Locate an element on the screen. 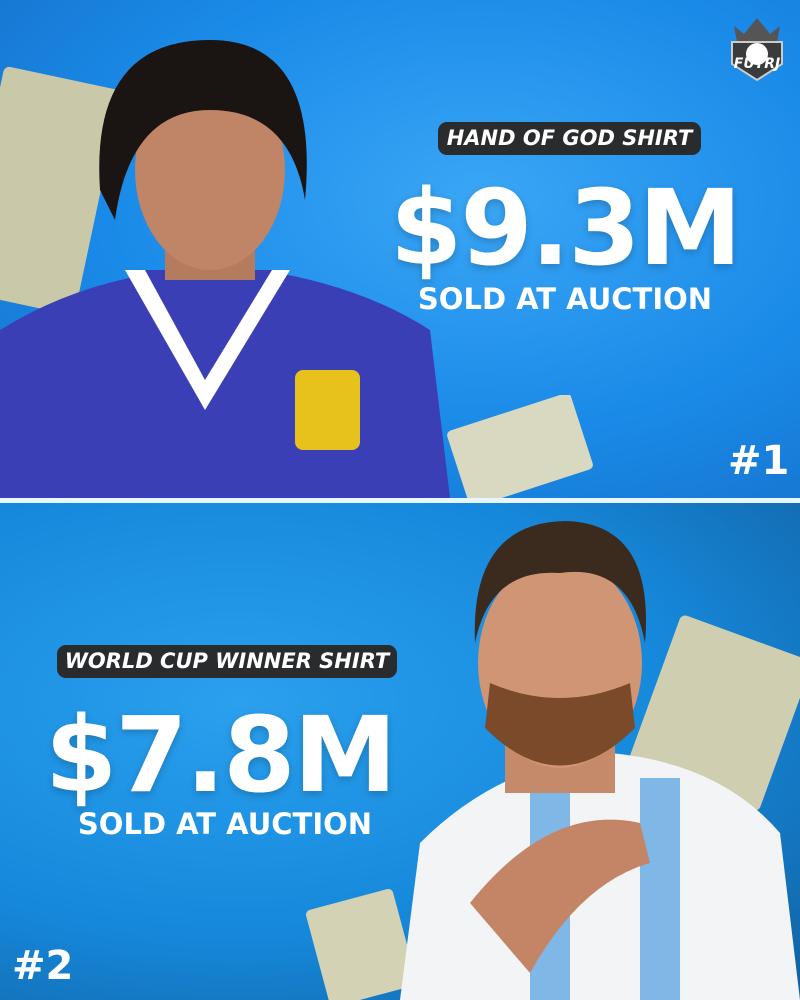  item-label: WORLD CUP WINNER SHIRT is located at coordinates (227, 661).